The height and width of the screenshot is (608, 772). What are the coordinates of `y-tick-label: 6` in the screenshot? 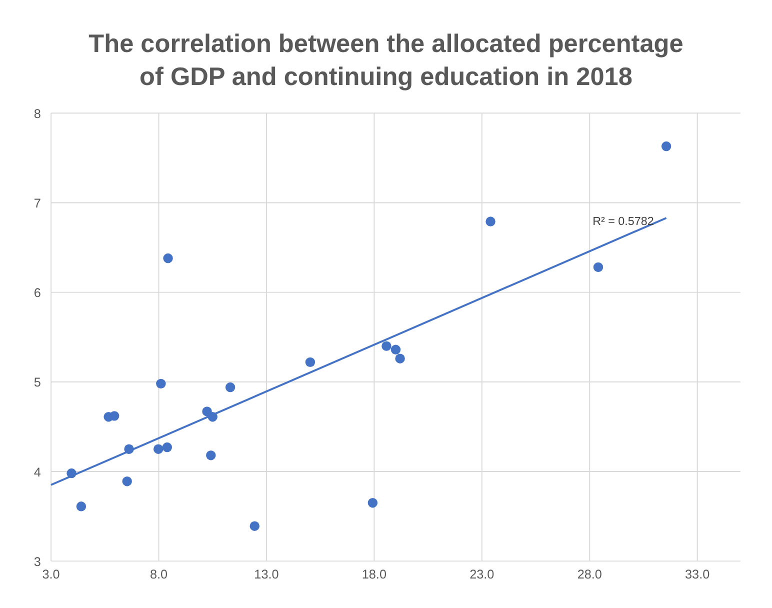 It's located at (37, 293).